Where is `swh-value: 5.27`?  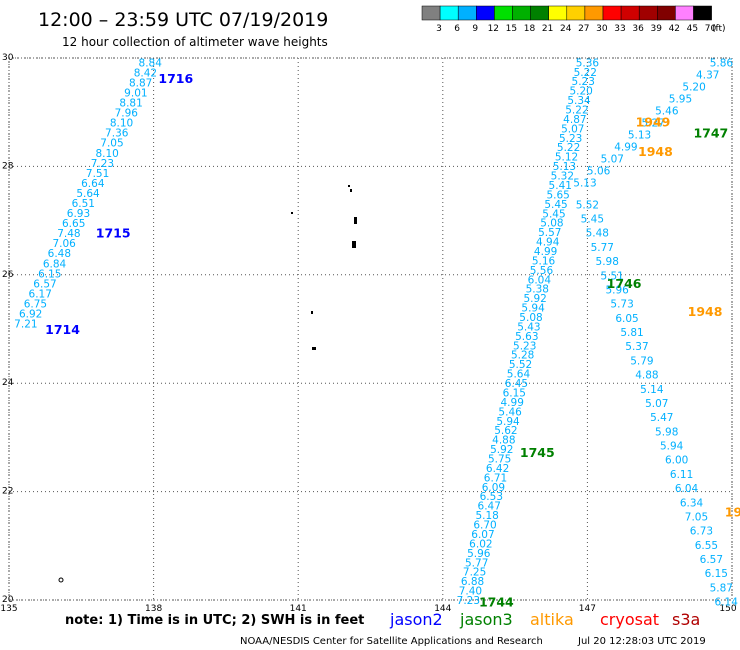 swh-value: 5.27 is located at coordinates (652, 123).